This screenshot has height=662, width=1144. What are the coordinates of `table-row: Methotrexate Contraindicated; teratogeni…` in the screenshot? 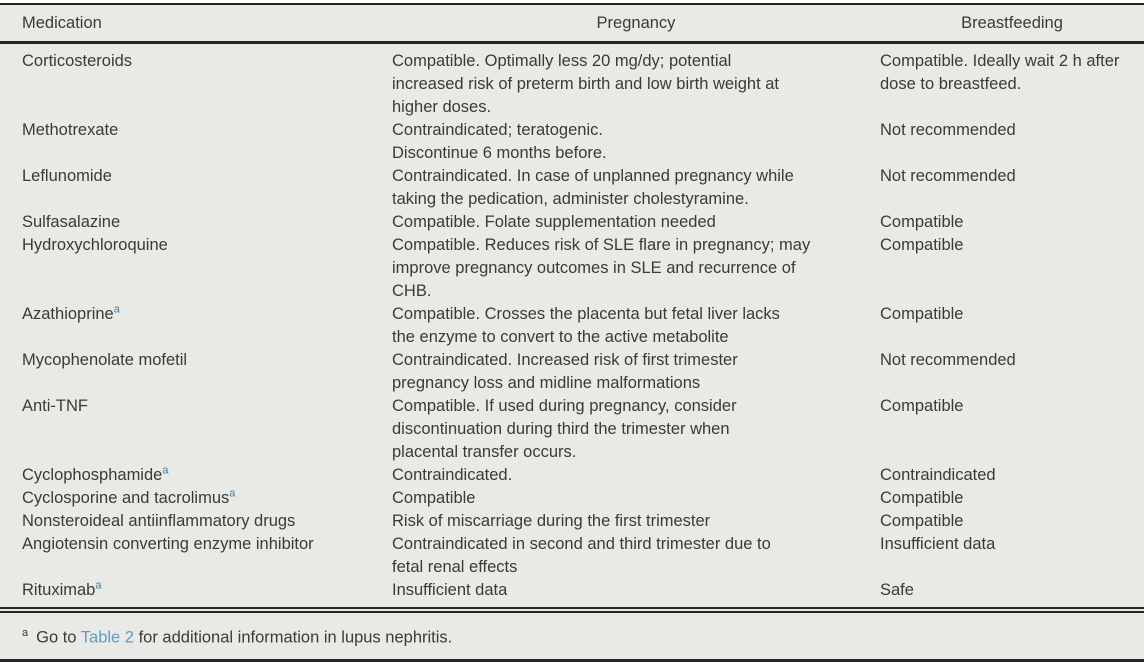 It's located at (572, 142).